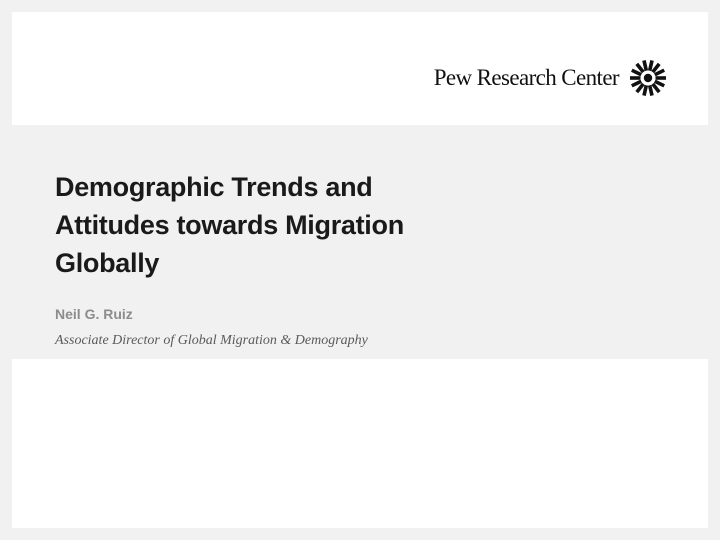  What do you see at coordinates (107, 263) in the screenshot?
I see `slide-title-line-3: Globally` at bounding box center [107, 263].